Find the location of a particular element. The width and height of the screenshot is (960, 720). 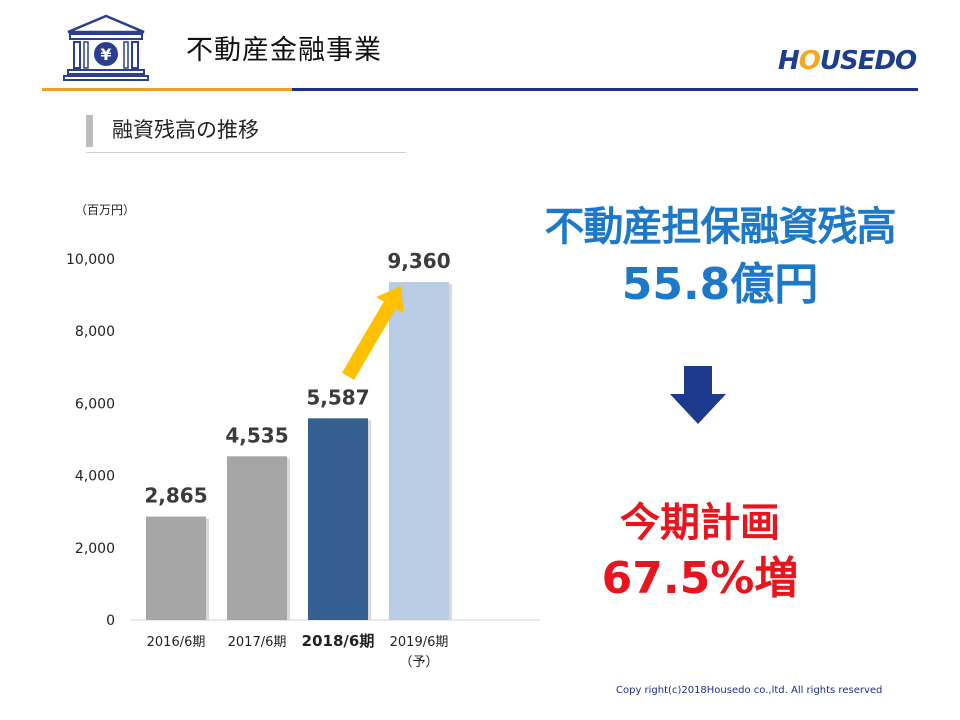

data-label: 9,360 is located at coordinates (418, 261).